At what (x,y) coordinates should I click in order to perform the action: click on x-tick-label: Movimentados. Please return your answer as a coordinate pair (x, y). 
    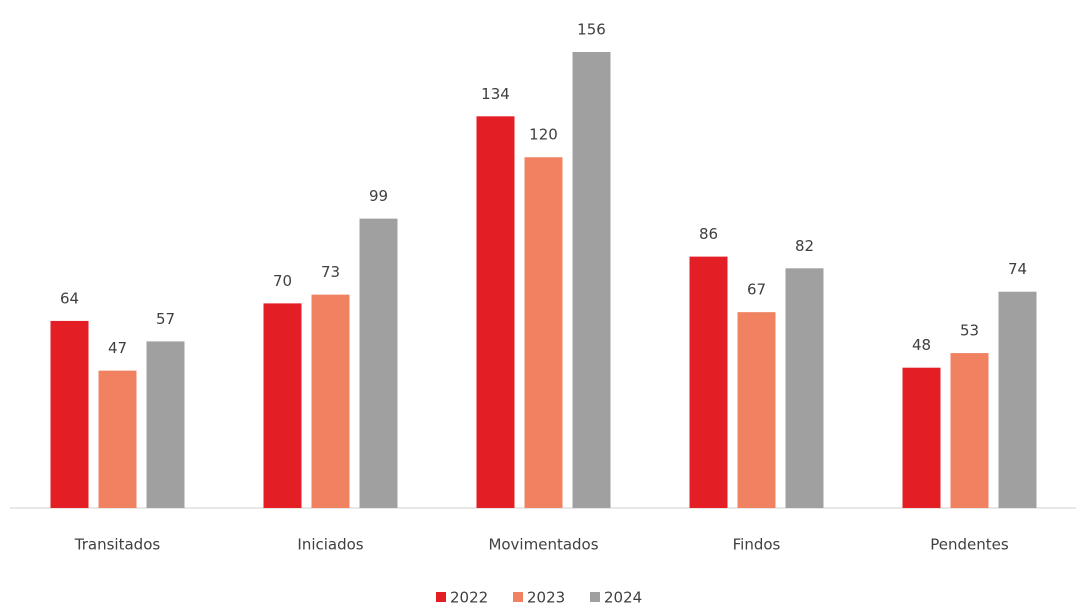
    Looking at the image, I should click on (543, 545).